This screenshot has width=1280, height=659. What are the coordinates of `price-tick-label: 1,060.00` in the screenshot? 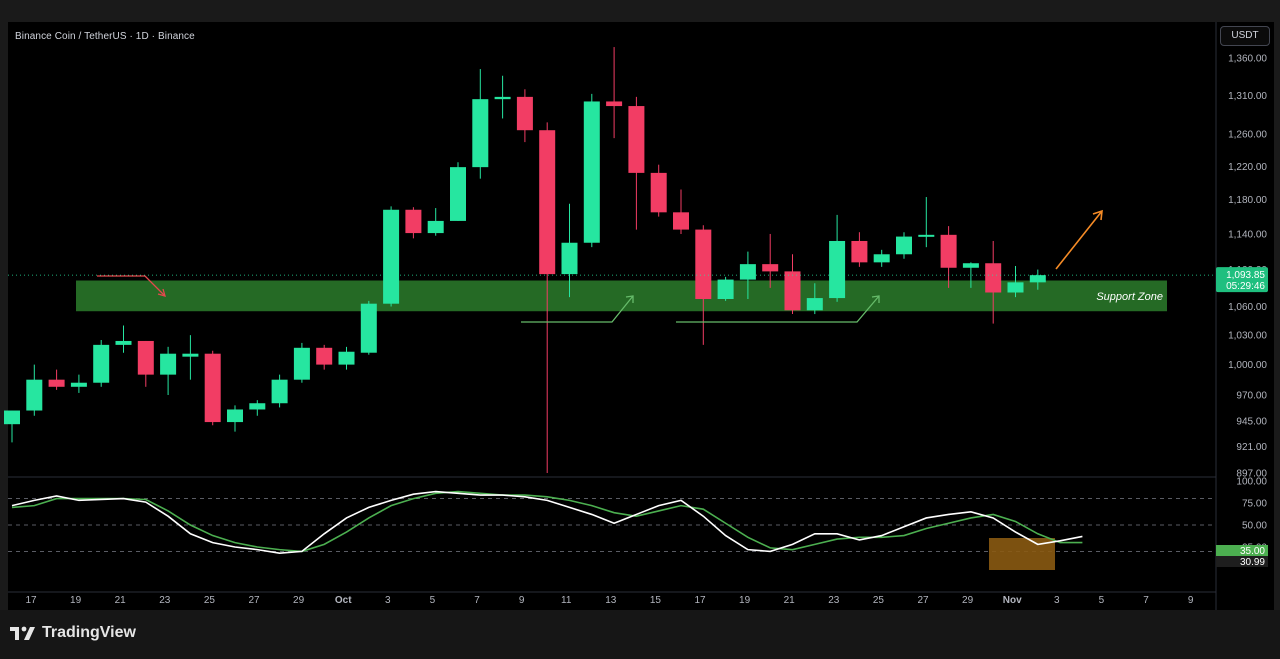 It's located at (1247, 307).